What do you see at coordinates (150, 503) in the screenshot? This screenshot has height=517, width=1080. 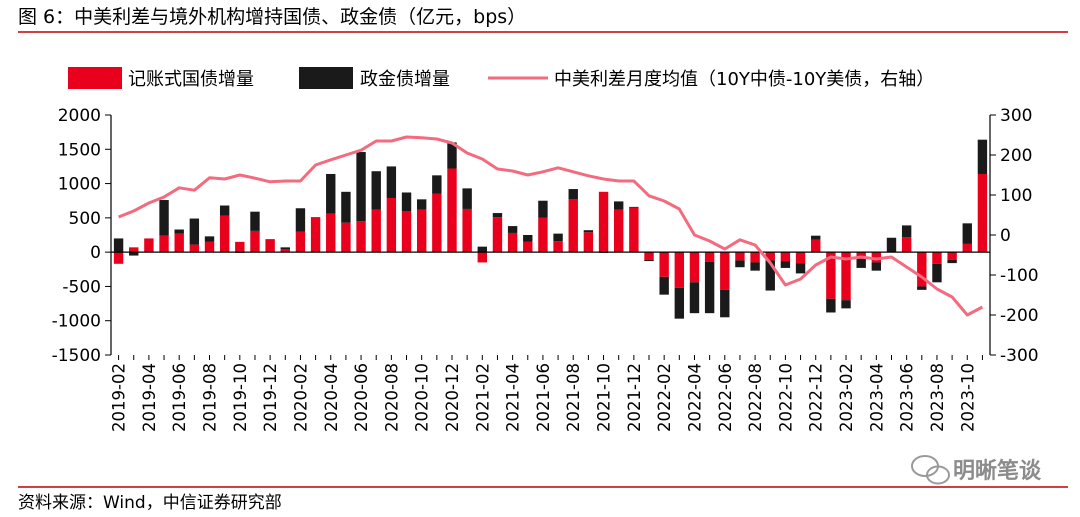 I see `source-note: 资料来源：Wind，中信证券研究部` at bounding box center [150, 503].